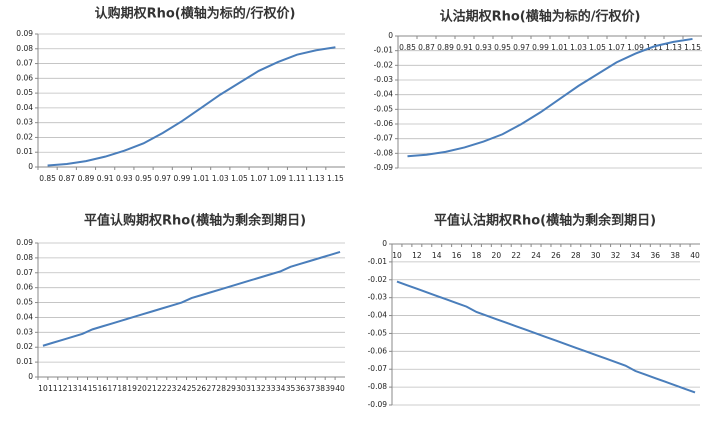 The image size is (712, 422). What do you see at coordinates (24, 92) in the screenshot?
I see `y-tick-label: 0.05` at bounding box center [24, 92].